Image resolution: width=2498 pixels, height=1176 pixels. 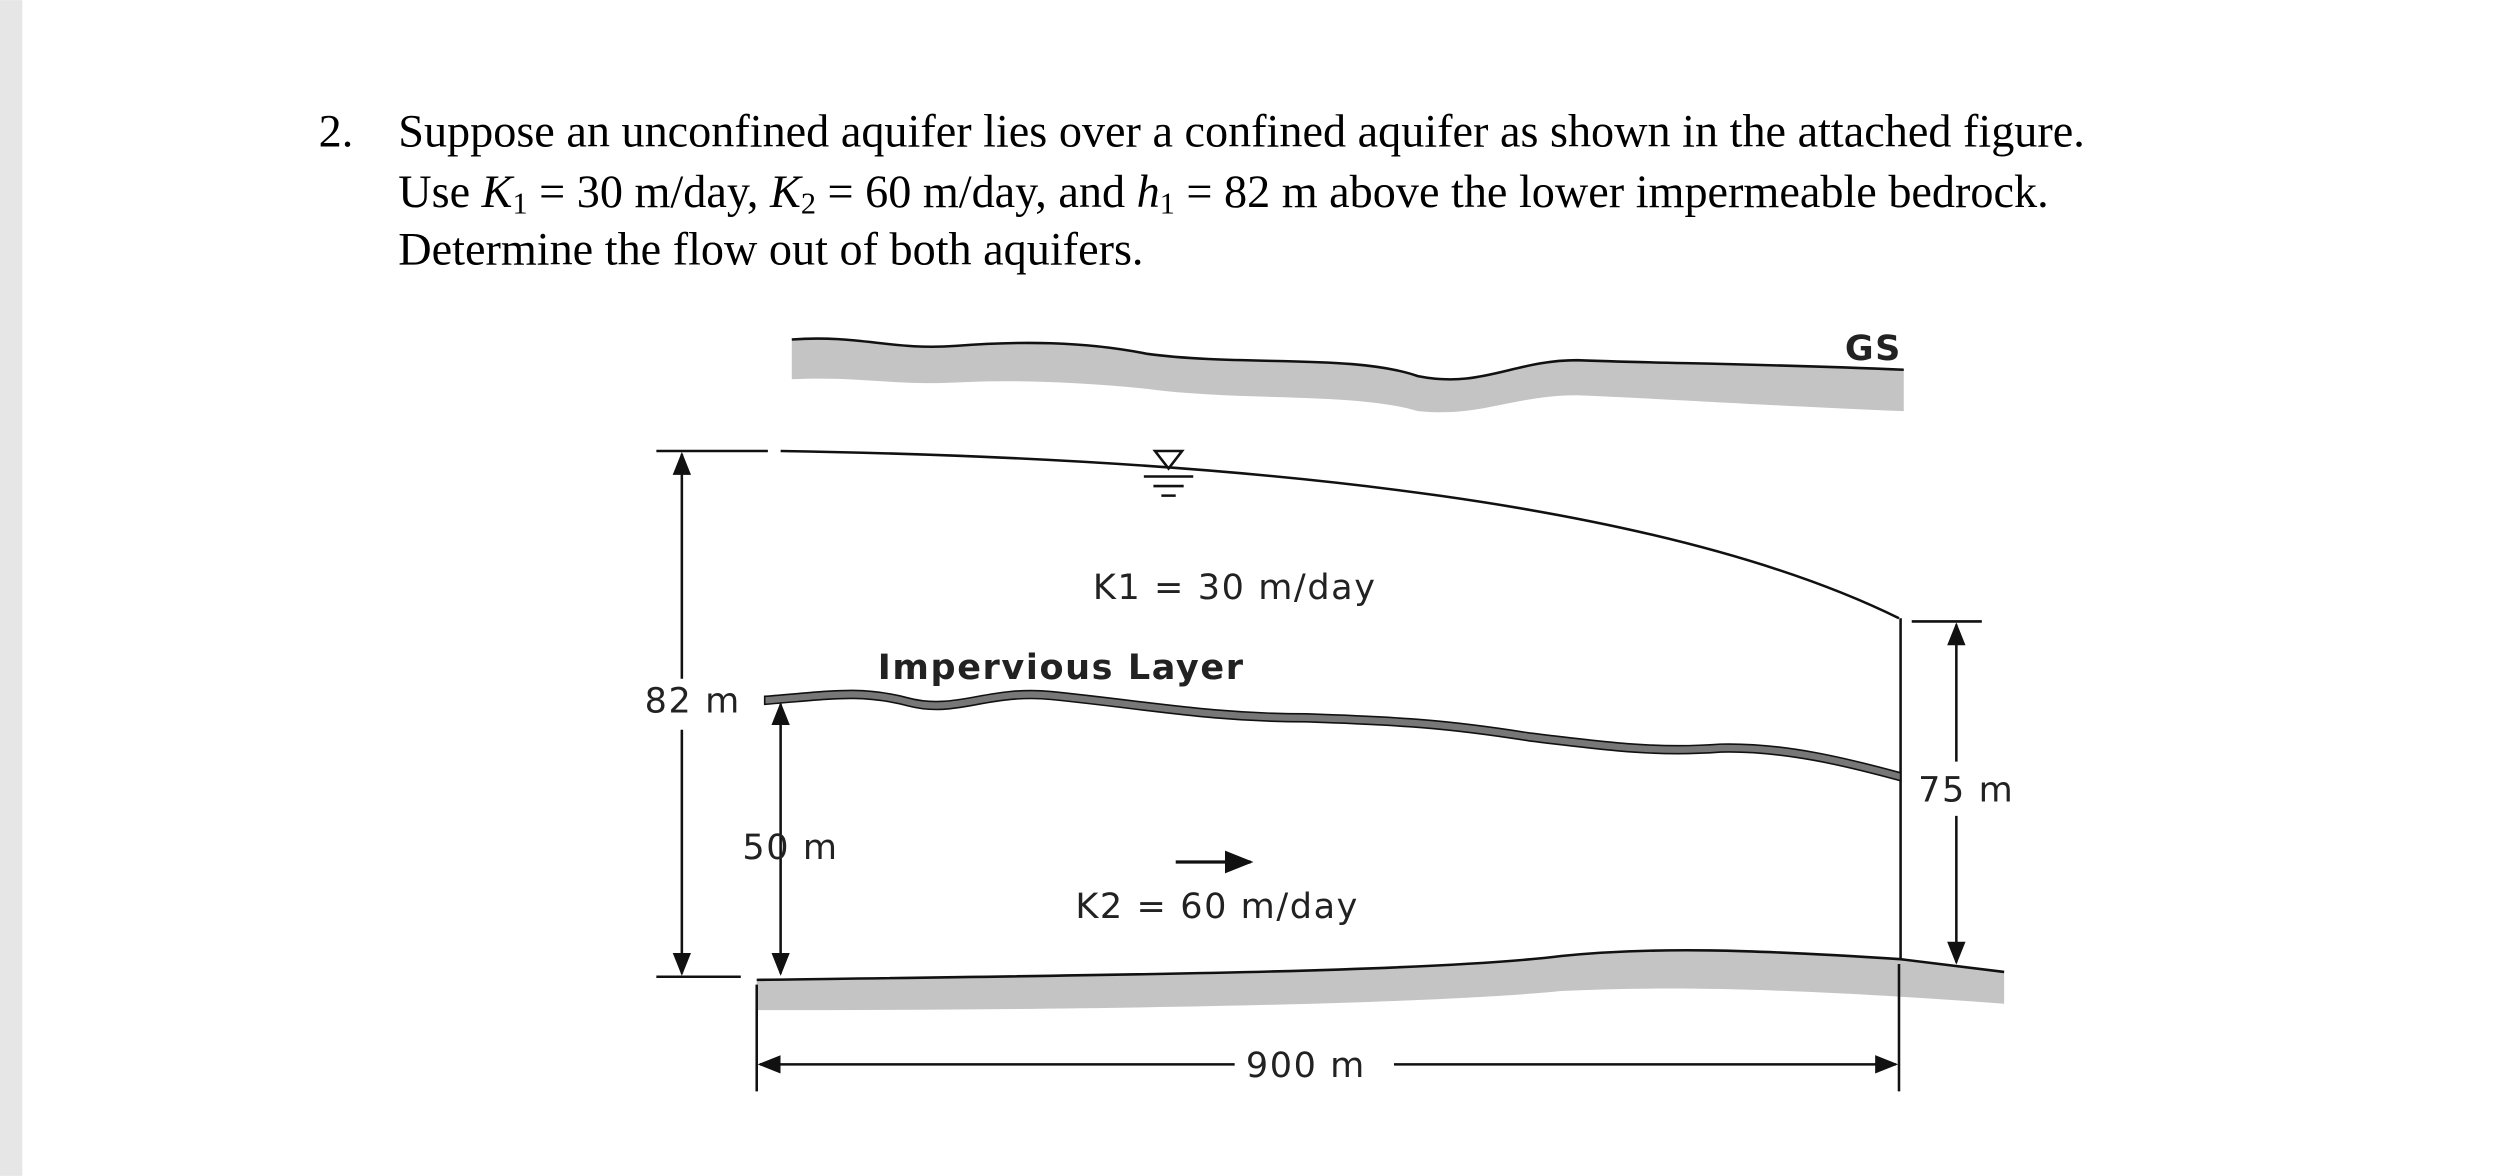 I want to click on label: 50 m, so click(x=790, y=847).